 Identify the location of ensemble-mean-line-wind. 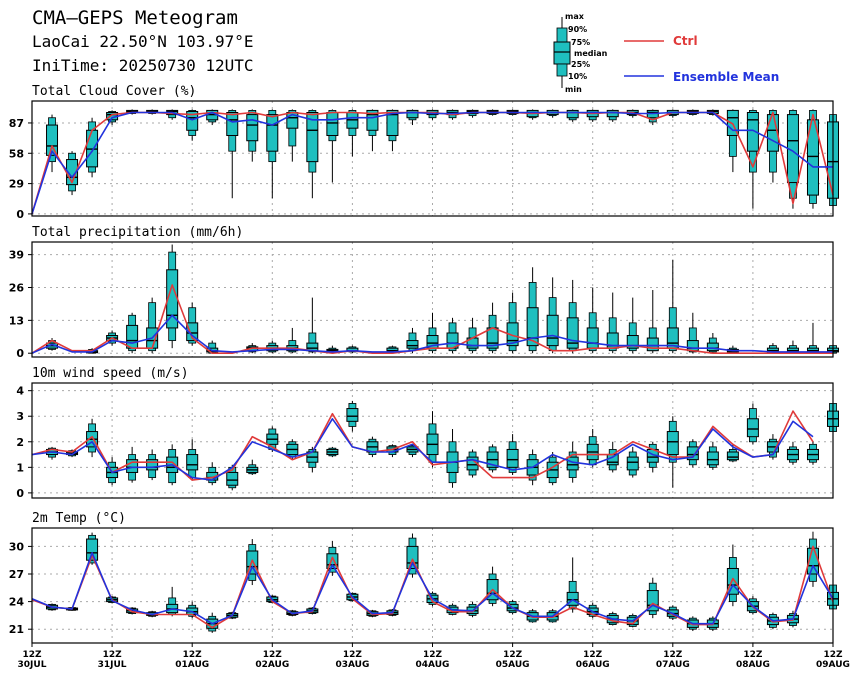
(422, 449).